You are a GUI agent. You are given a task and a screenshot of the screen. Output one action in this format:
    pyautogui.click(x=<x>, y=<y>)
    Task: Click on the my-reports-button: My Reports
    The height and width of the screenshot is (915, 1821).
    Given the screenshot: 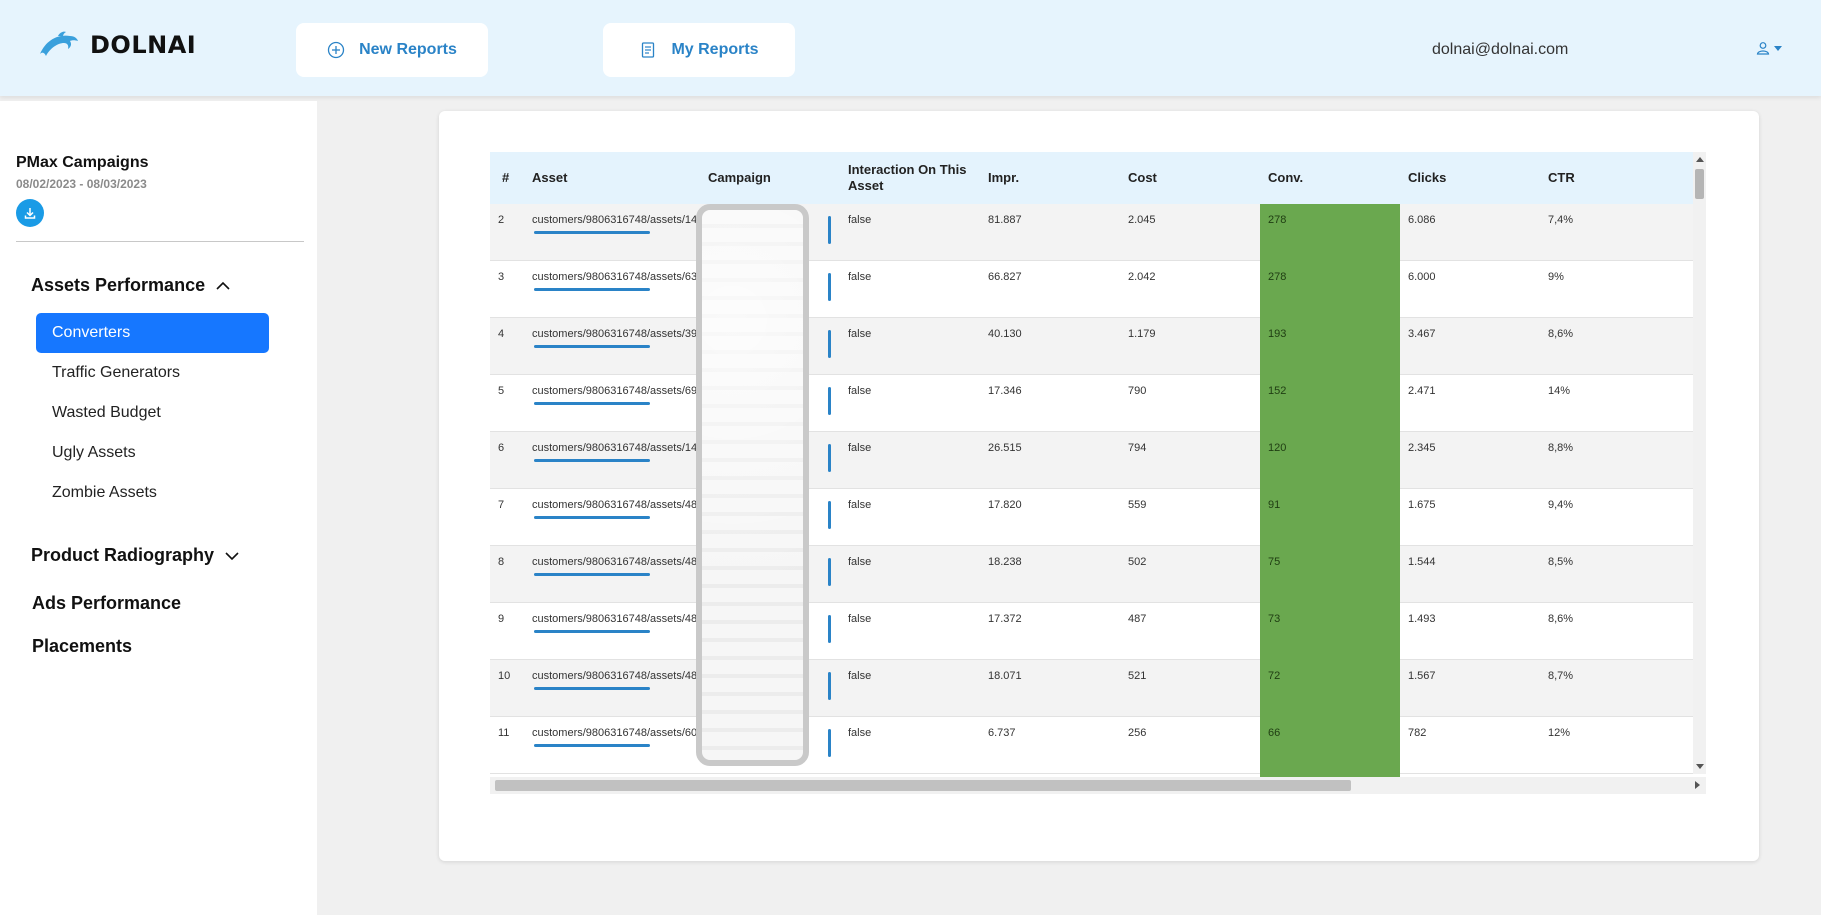 What is the action you would take?
    pyautogui.click(x=699, y=50)
    